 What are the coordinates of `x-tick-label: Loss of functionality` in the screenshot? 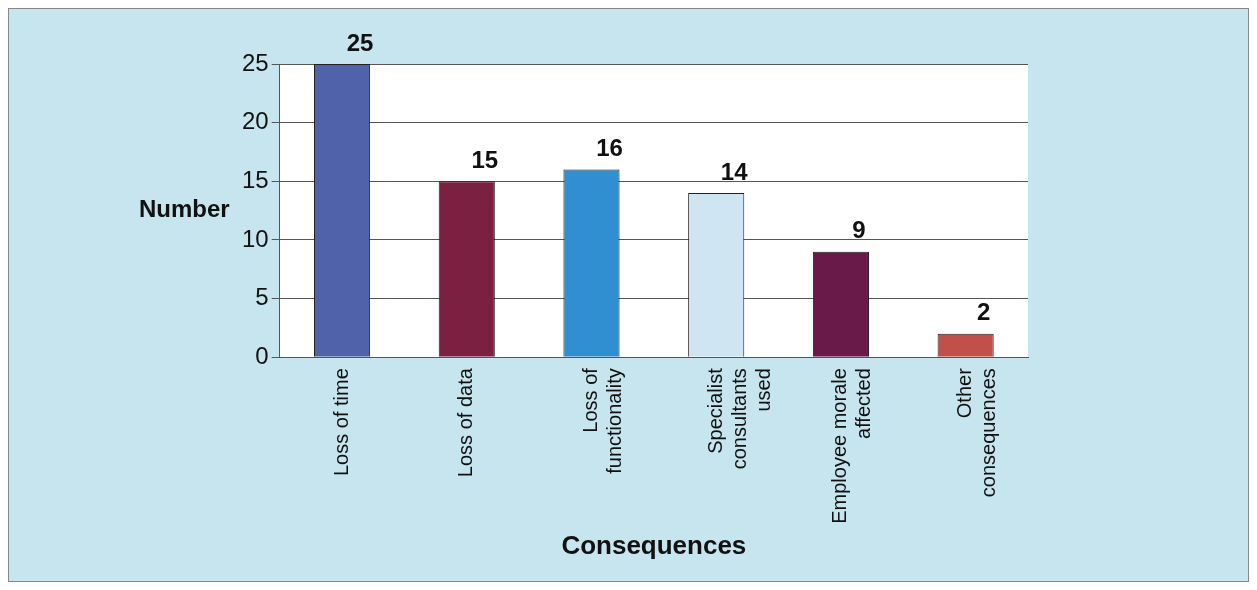 It's located at (602, 420).